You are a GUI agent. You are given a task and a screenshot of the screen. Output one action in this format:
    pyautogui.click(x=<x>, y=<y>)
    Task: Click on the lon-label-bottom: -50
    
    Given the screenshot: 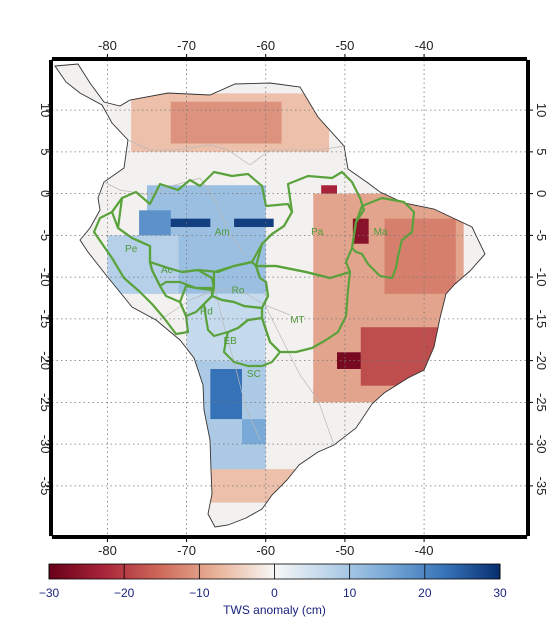 What is the action you would take?
    pyautogui.click(x=345, y=550)
    